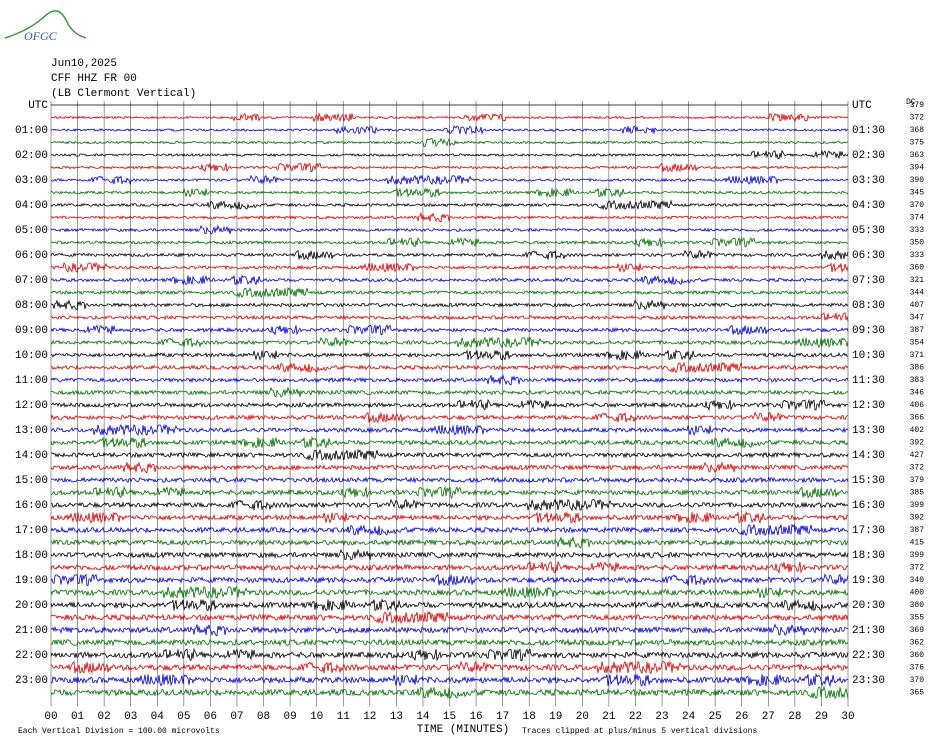 Image resolution: width=930 pixels, height=744 pixels. I want to click on right-time-label: 12:30, so click(868, 406).